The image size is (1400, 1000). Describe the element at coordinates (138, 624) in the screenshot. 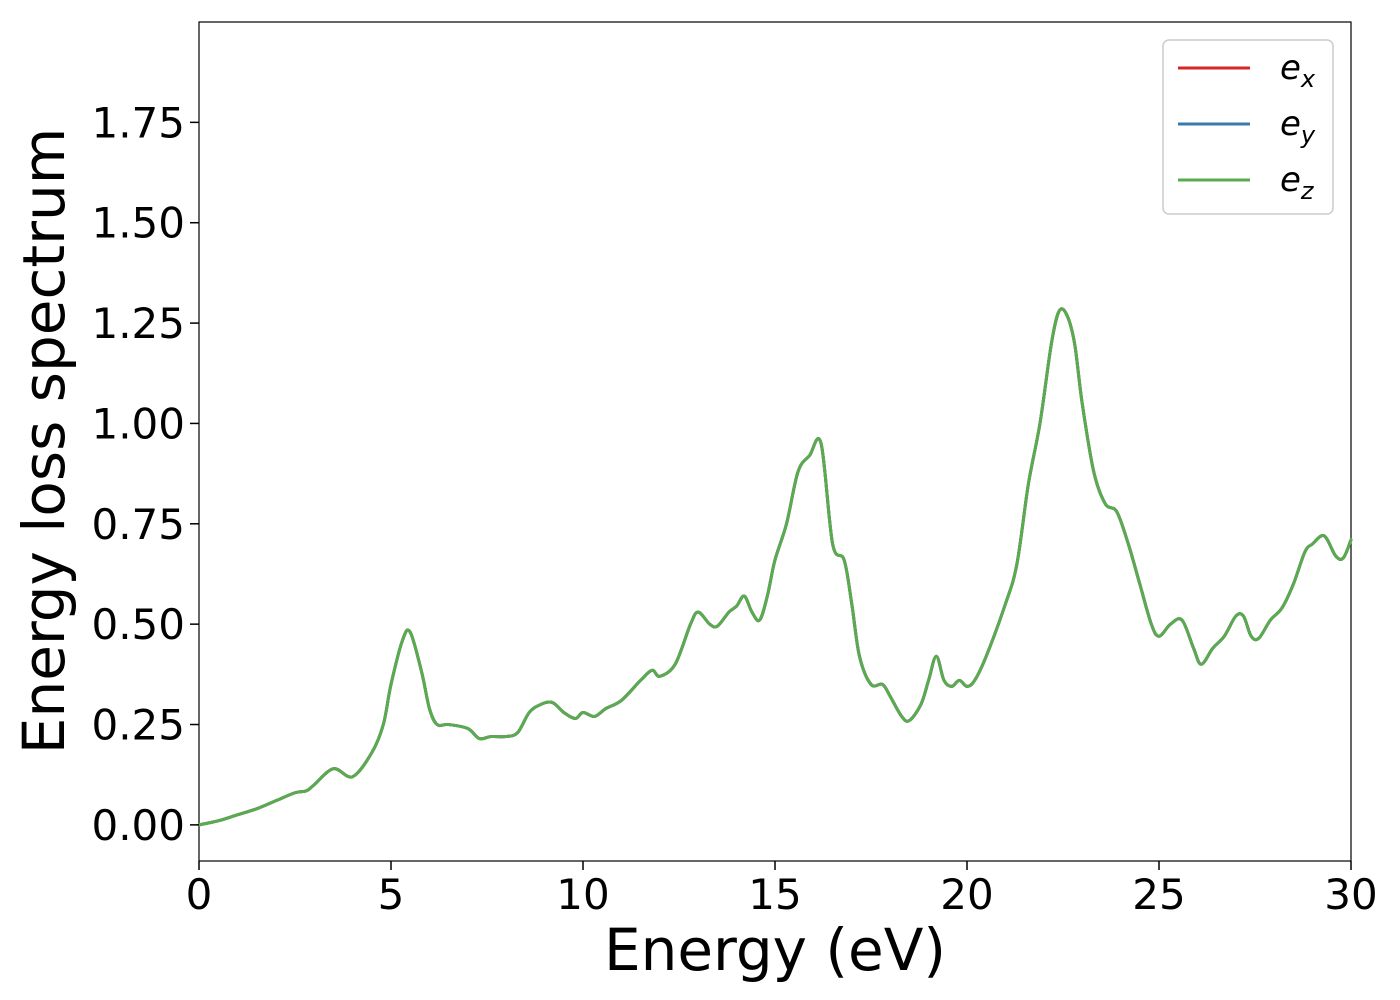

I see `y-tick-label: 0.50` at that location.